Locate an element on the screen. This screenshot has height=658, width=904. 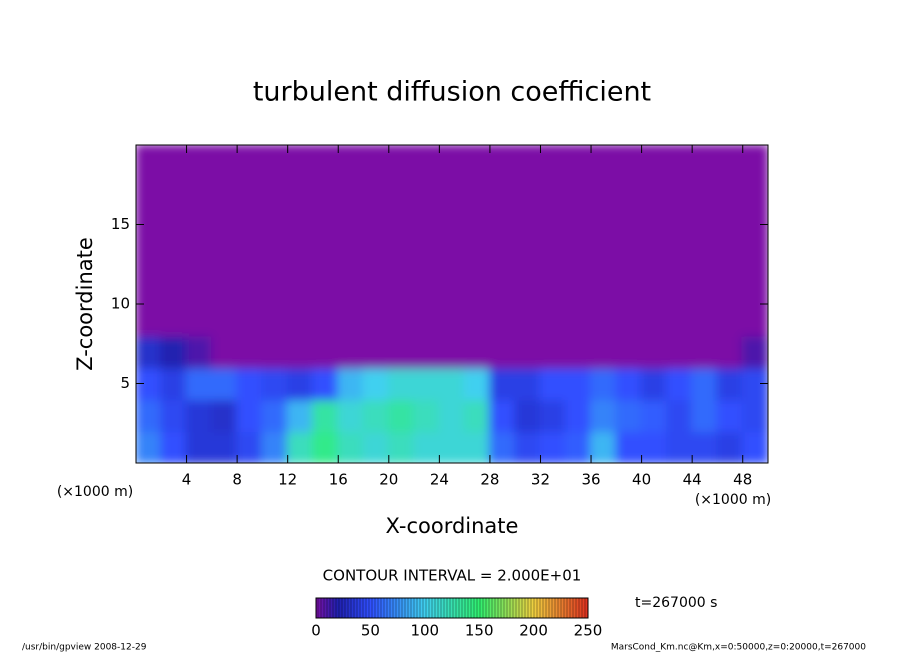
x-tick-label: 24 is located at coordinates (439, 480).